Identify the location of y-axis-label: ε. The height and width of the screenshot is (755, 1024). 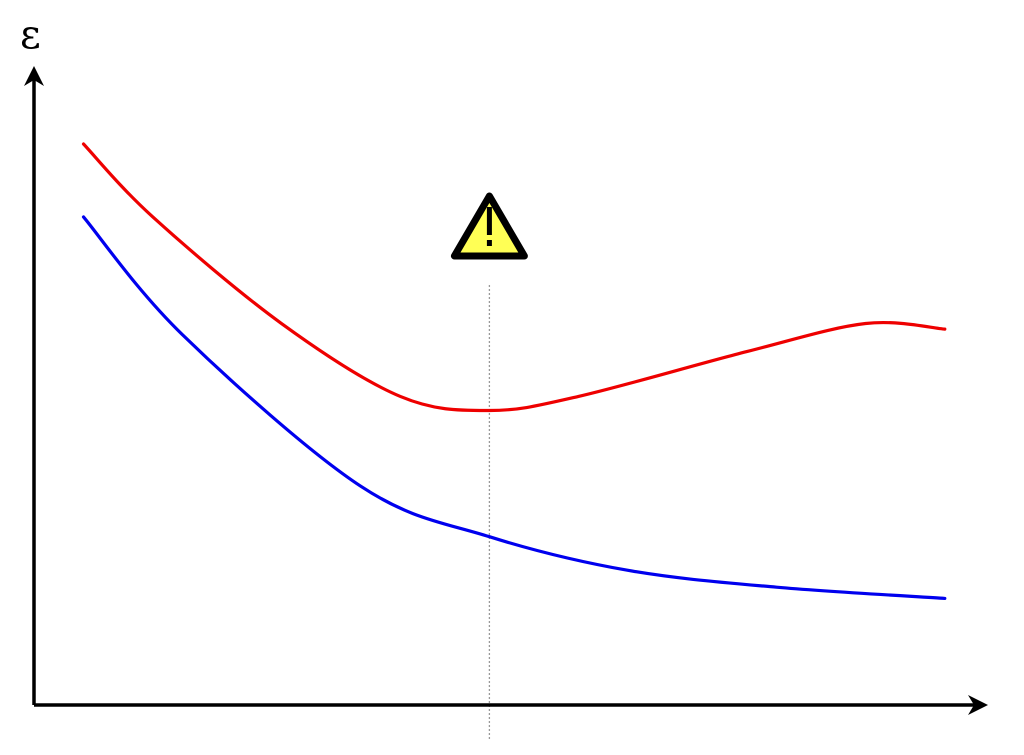
(30, 35).